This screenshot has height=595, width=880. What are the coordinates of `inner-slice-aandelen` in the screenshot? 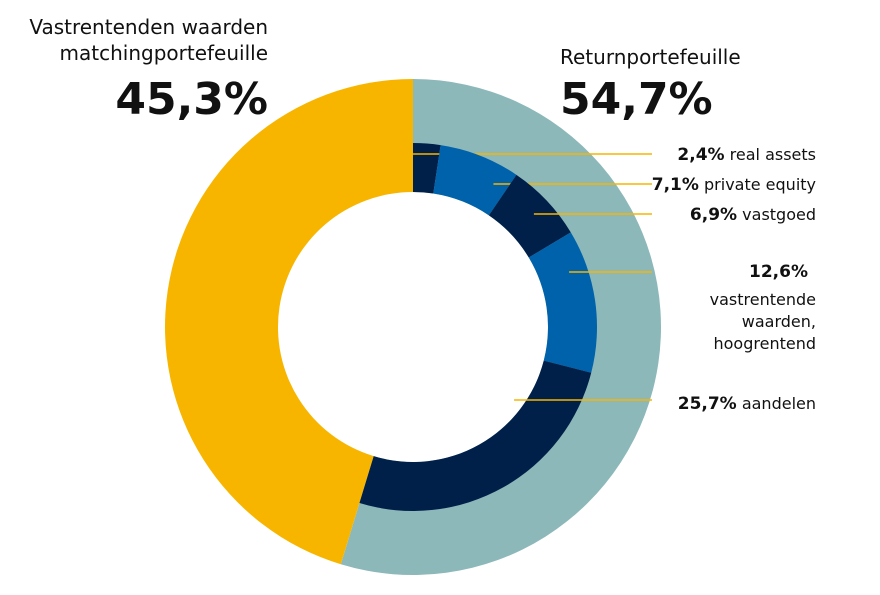 It's located at (475, 435).